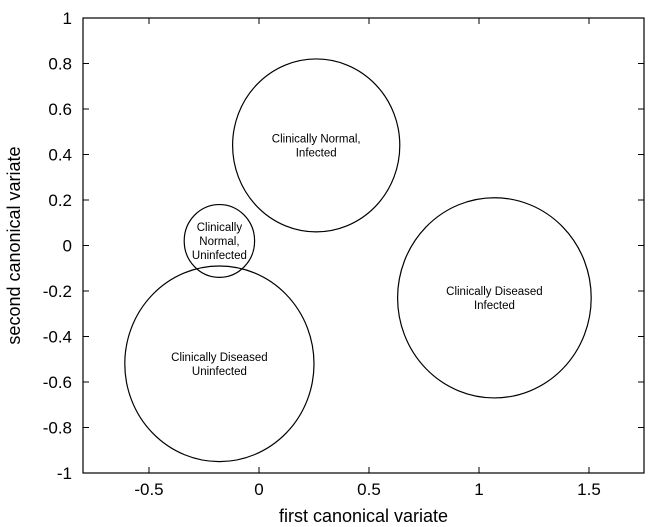  I want to click on x-tick-label: 0, so click(258, 489).